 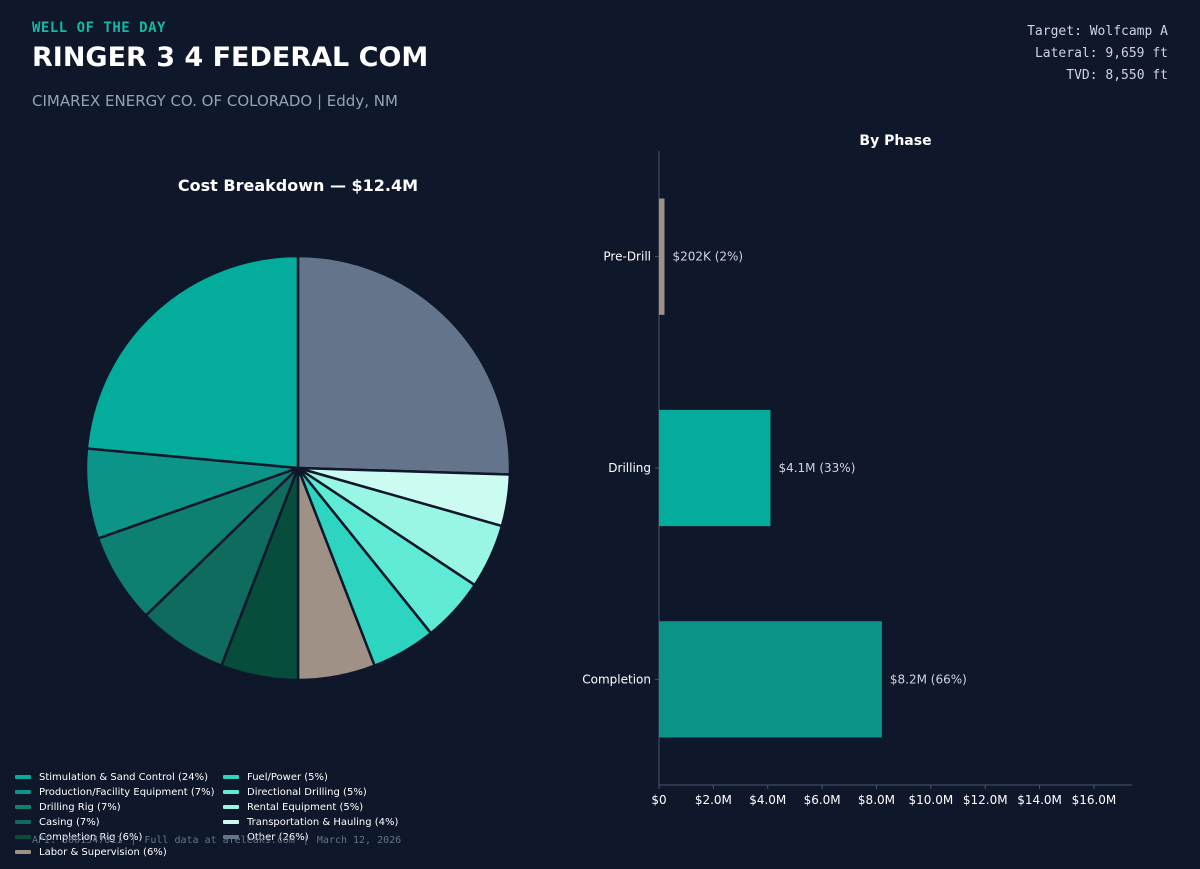 I want to click on lateral-text: Lateral: 9,659 ft, so click(x=1101, y=53).